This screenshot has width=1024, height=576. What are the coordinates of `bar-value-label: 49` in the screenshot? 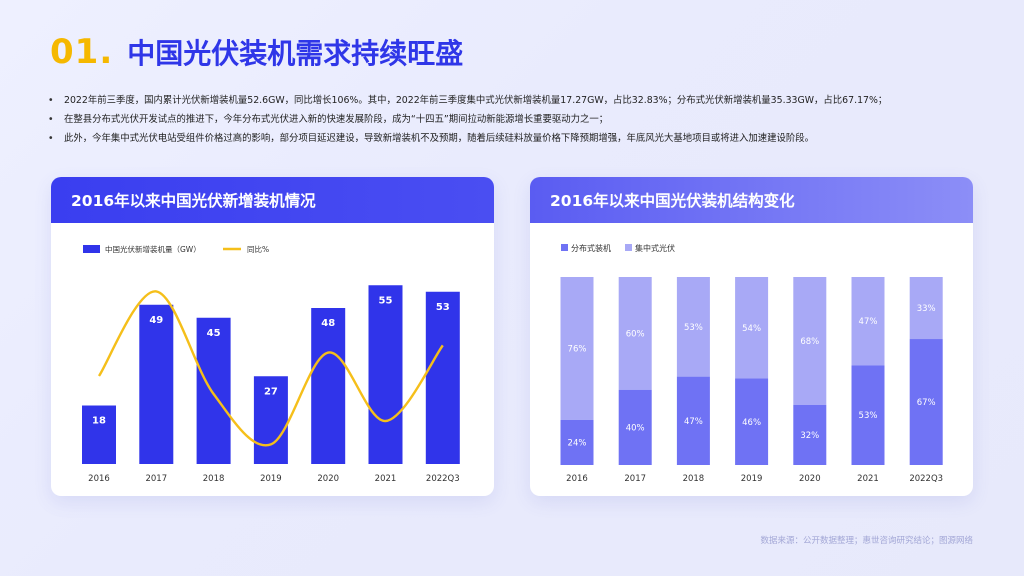 It's located at (156, 320).